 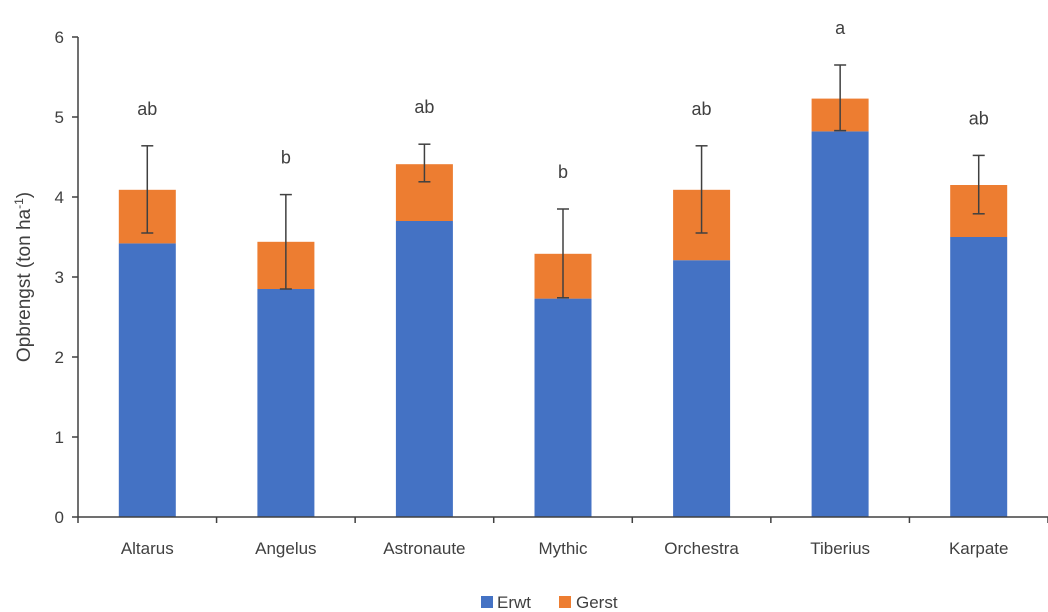 I want to click on y-axis-title-superscript: -1, so click(x=19, y=203).